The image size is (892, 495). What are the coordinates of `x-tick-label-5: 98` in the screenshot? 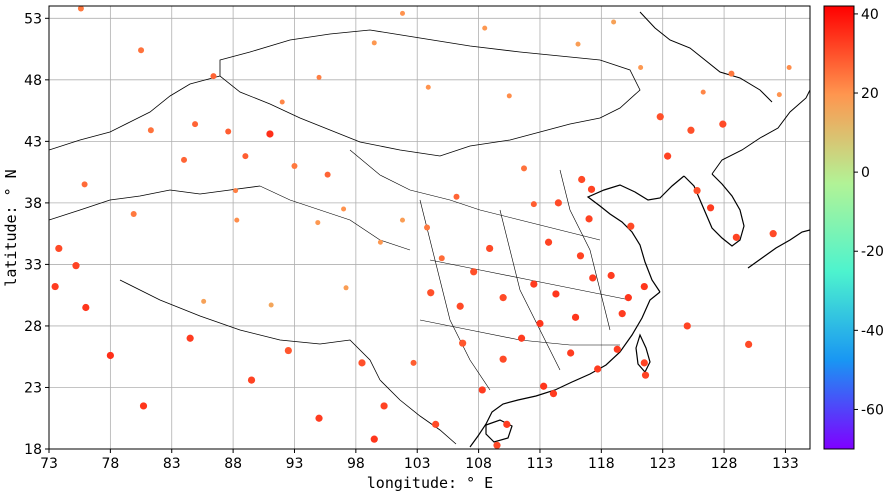 It's located at (356, 464).